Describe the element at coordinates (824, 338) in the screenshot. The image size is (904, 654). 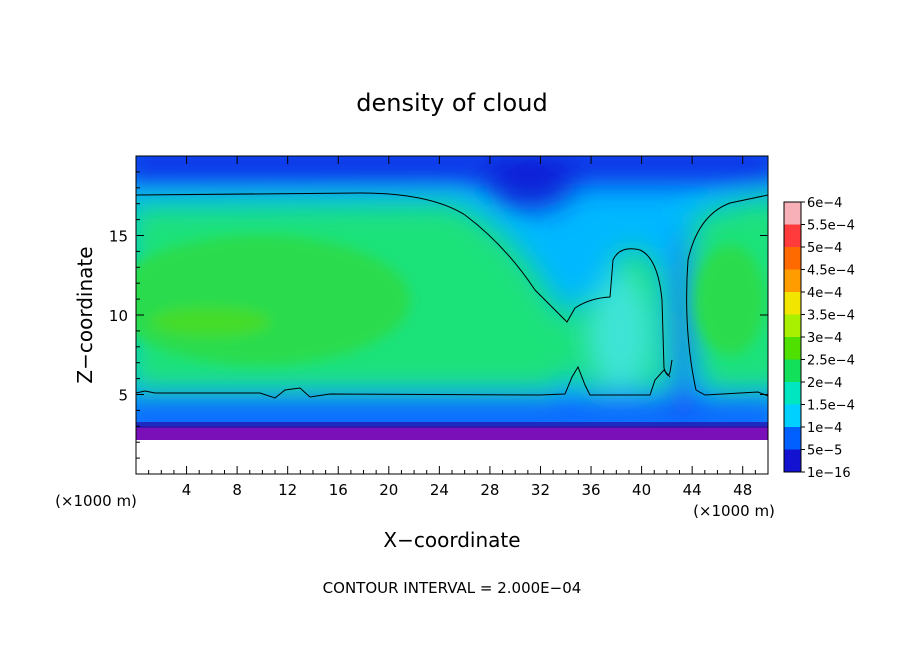
I see `colorbar-label: 3e−4` at that location.